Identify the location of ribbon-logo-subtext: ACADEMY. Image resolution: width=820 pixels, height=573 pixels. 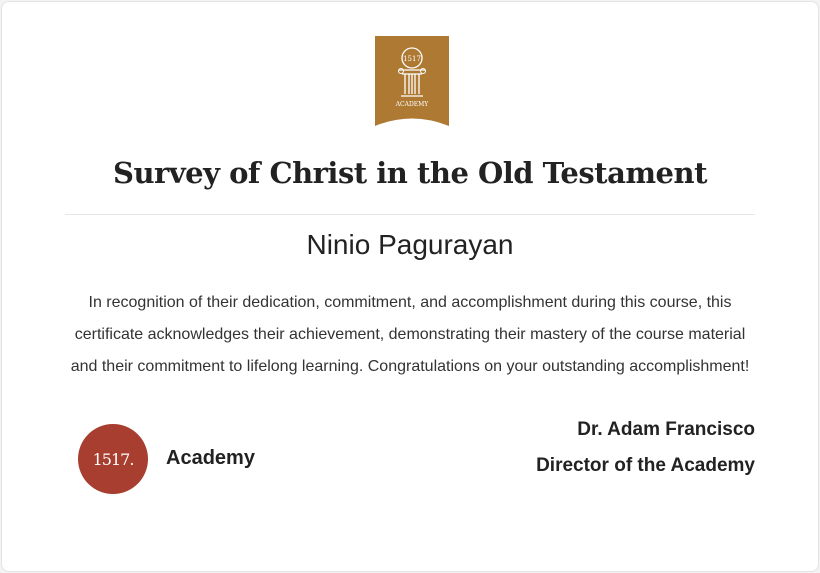
(412, 104).